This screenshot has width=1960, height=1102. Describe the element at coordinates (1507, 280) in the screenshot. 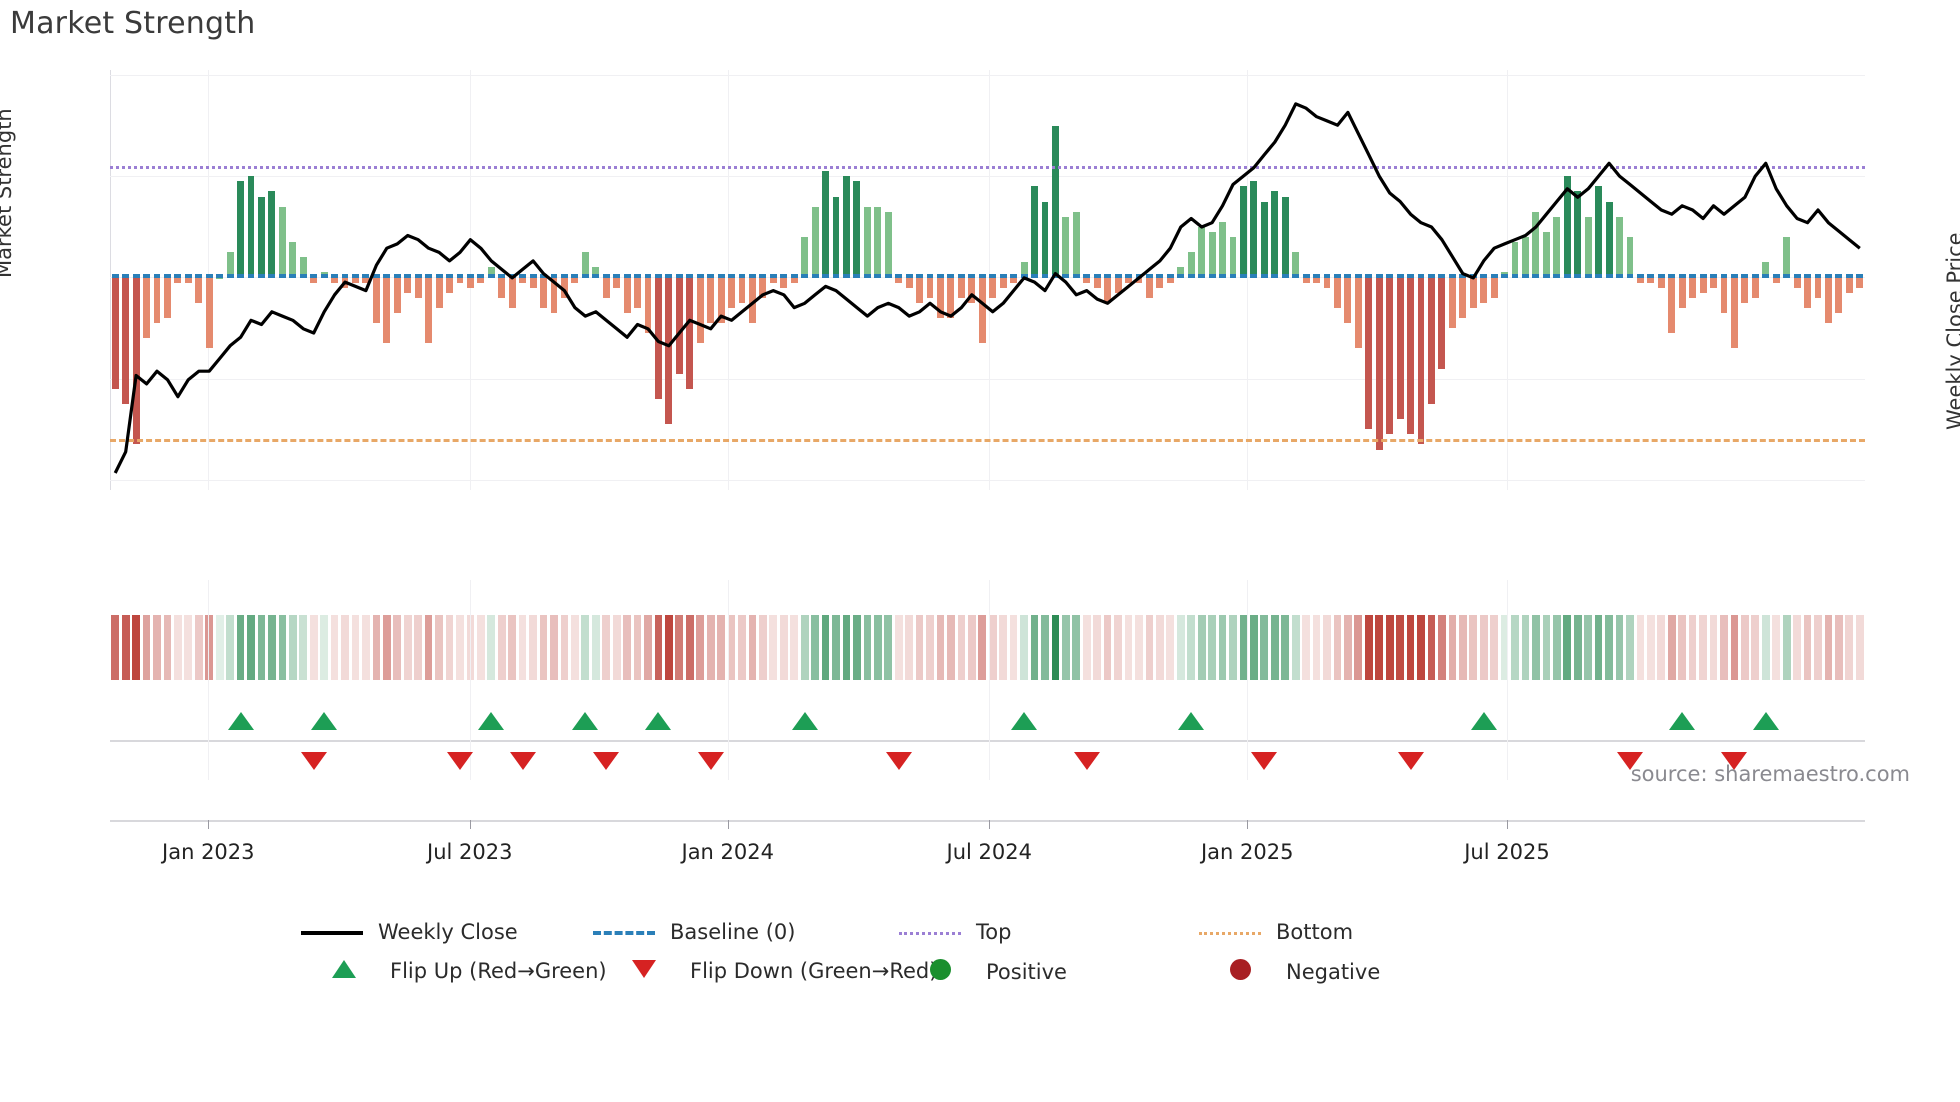

I see `gridline-vertical` at that location.